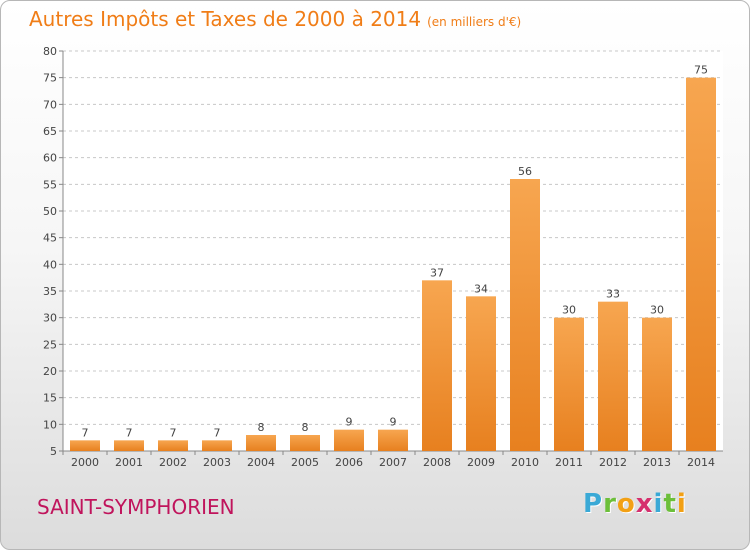  I want to click on y-tick-label: 65, so click(50, 131).